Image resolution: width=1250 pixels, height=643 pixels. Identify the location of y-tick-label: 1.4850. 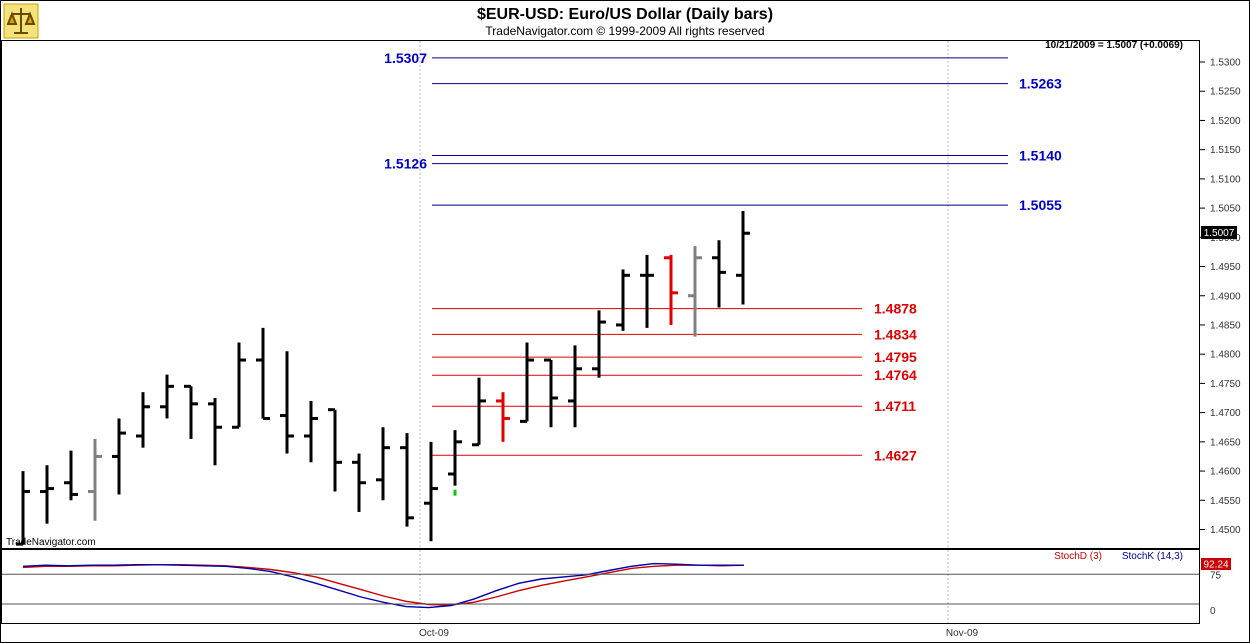
(1225, 325).